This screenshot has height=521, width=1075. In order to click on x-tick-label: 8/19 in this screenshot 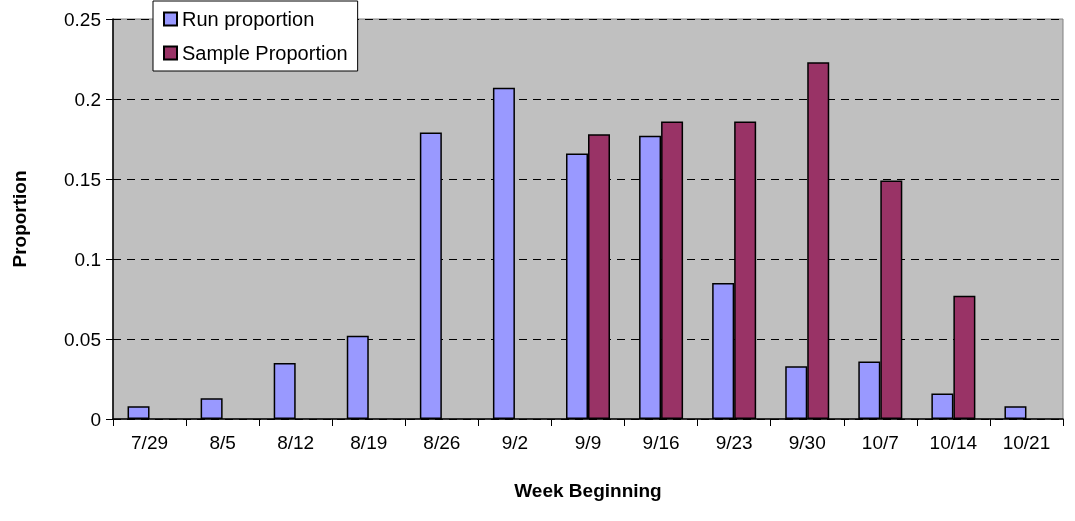, I will do `click(369, 442)`.